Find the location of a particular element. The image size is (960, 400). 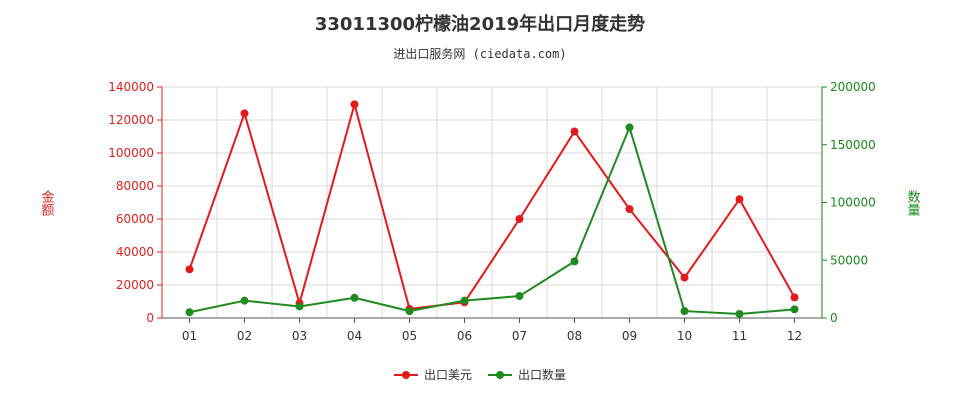

chart-subtitle: 进出口服务网 (ciedata.com) is located at coordinates (479, 53).